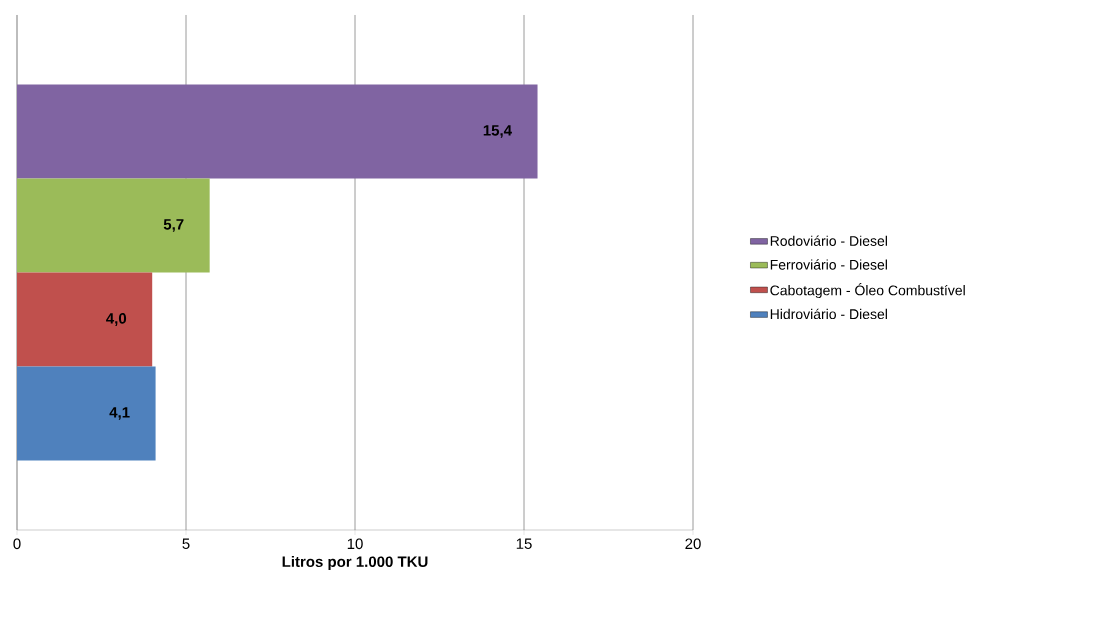 The width and height of the screenshot is (1107, 620). I want to click on data-label: 4,0, so click(116, 319).